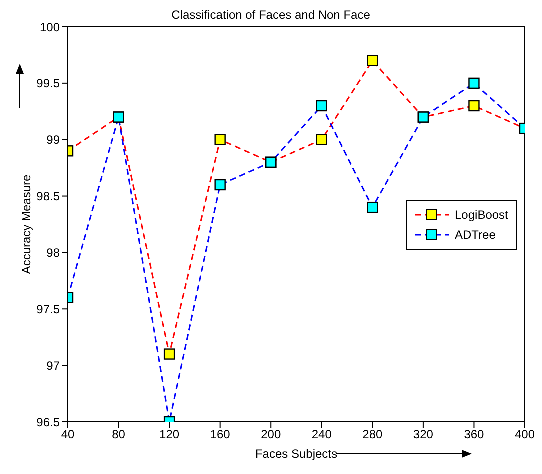  What do you see at coordinates (481, 215) in the screenshot?
I see `legend-label: LogiBoost` at bounding box center [481, 215].